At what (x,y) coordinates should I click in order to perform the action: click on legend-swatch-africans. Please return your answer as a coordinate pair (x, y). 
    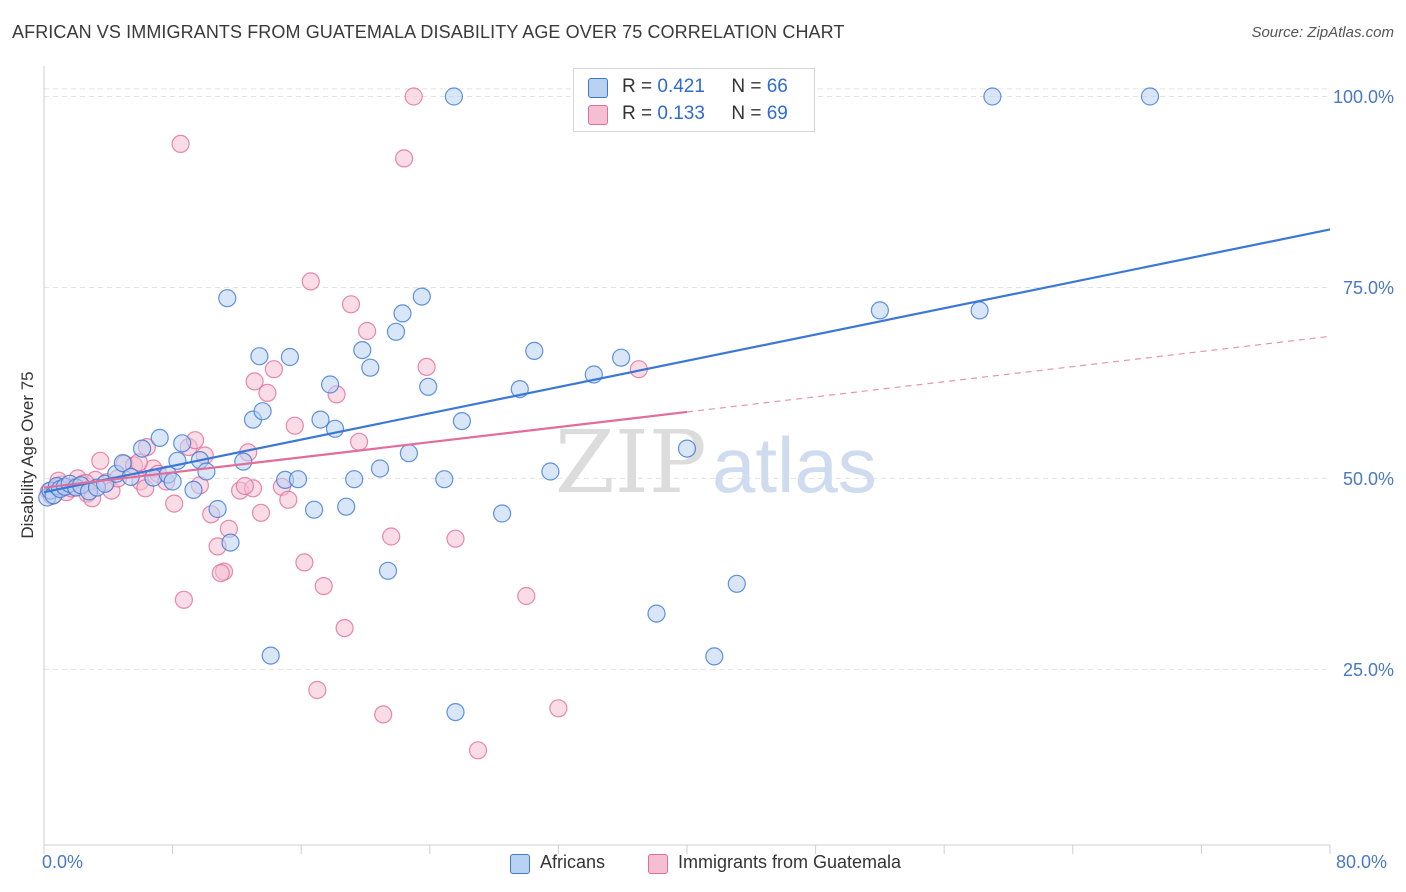
    Looking at the image, I should click on (520, 864).